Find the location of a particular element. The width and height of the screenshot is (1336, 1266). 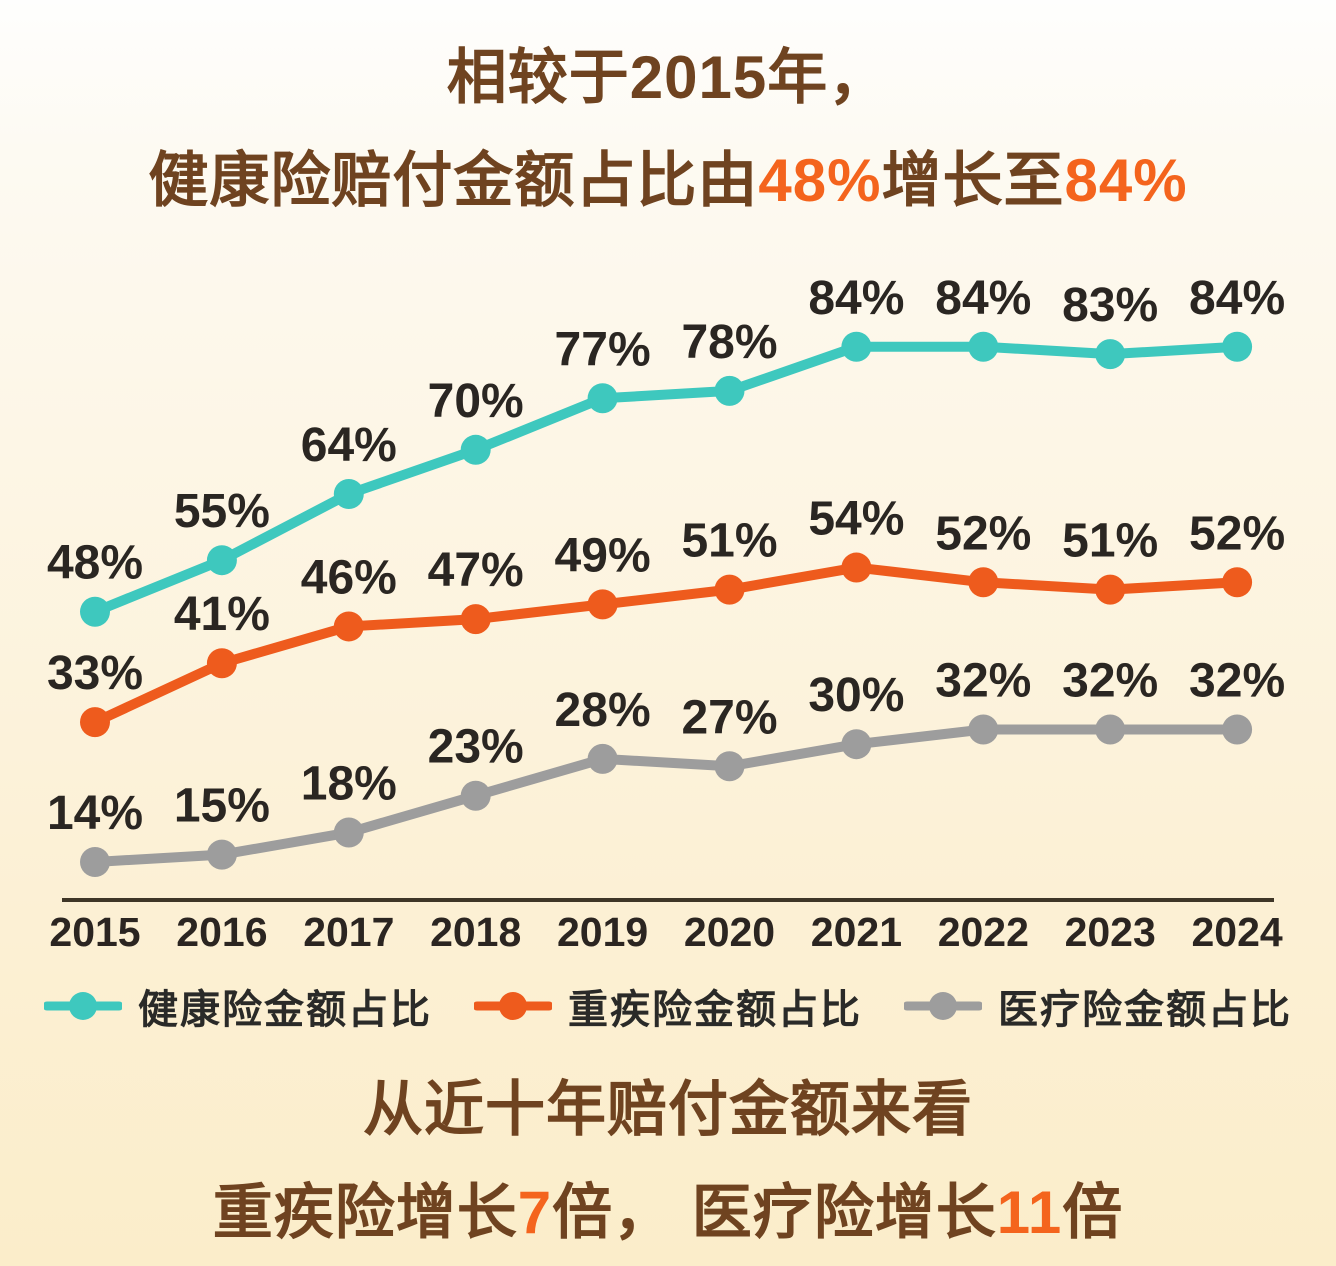

data-label-health-2016: 55% is located at coordinates (222, 511).